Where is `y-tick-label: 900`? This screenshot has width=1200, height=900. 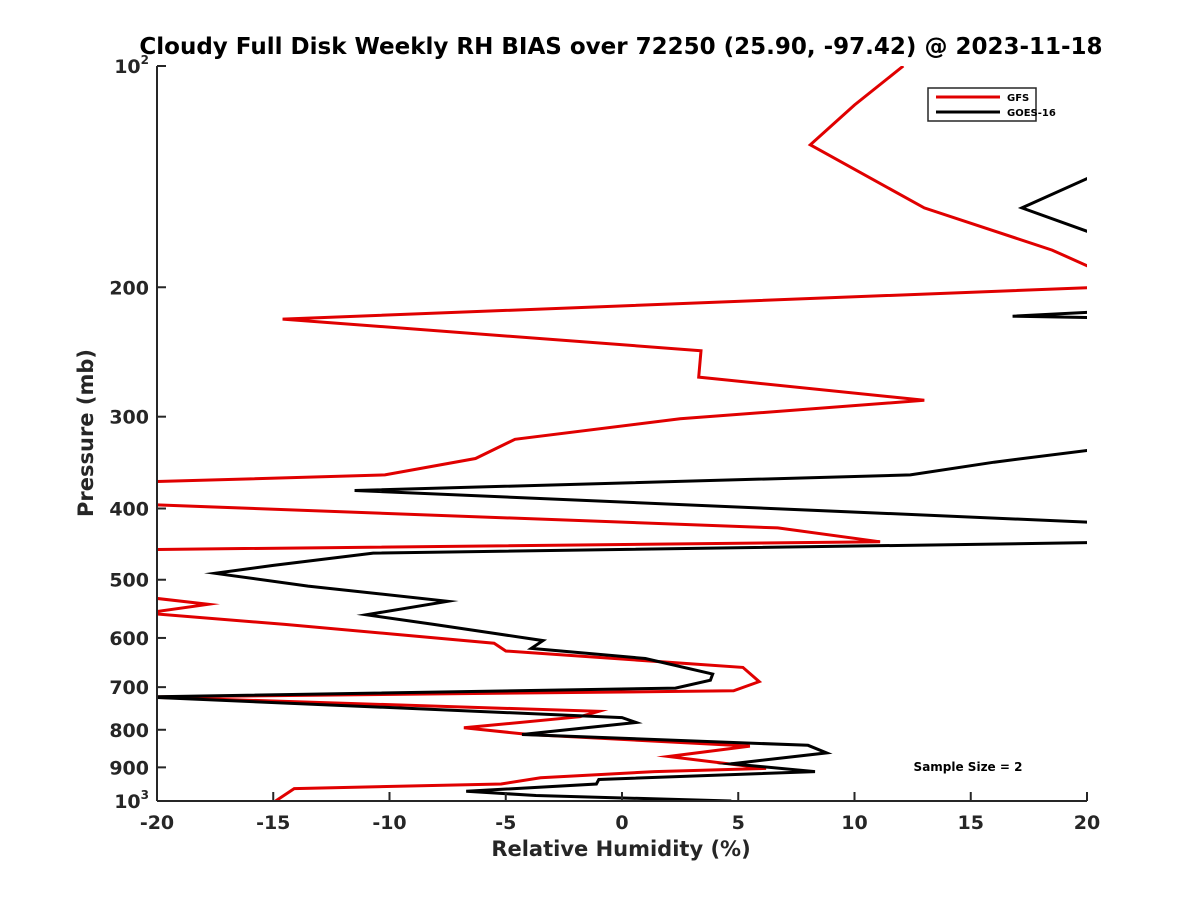
y-tick-label: 900 is located at coordinates (129, 768).